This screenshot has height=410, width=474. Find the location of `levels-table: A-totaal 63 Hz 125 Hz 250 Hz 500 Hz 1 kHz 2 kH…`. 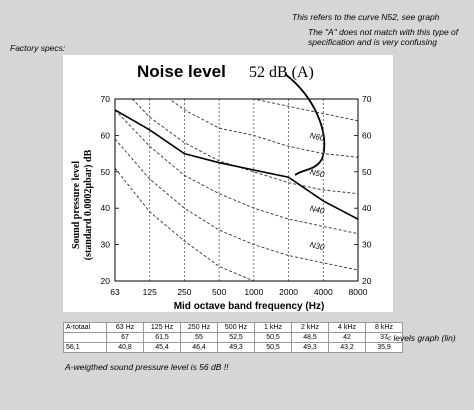

levels-table: A-totaal 63 Hz 125 Hz 250 Hz 500 Hz 1 kHz 2 kH… is located at coordinates (233, 337).